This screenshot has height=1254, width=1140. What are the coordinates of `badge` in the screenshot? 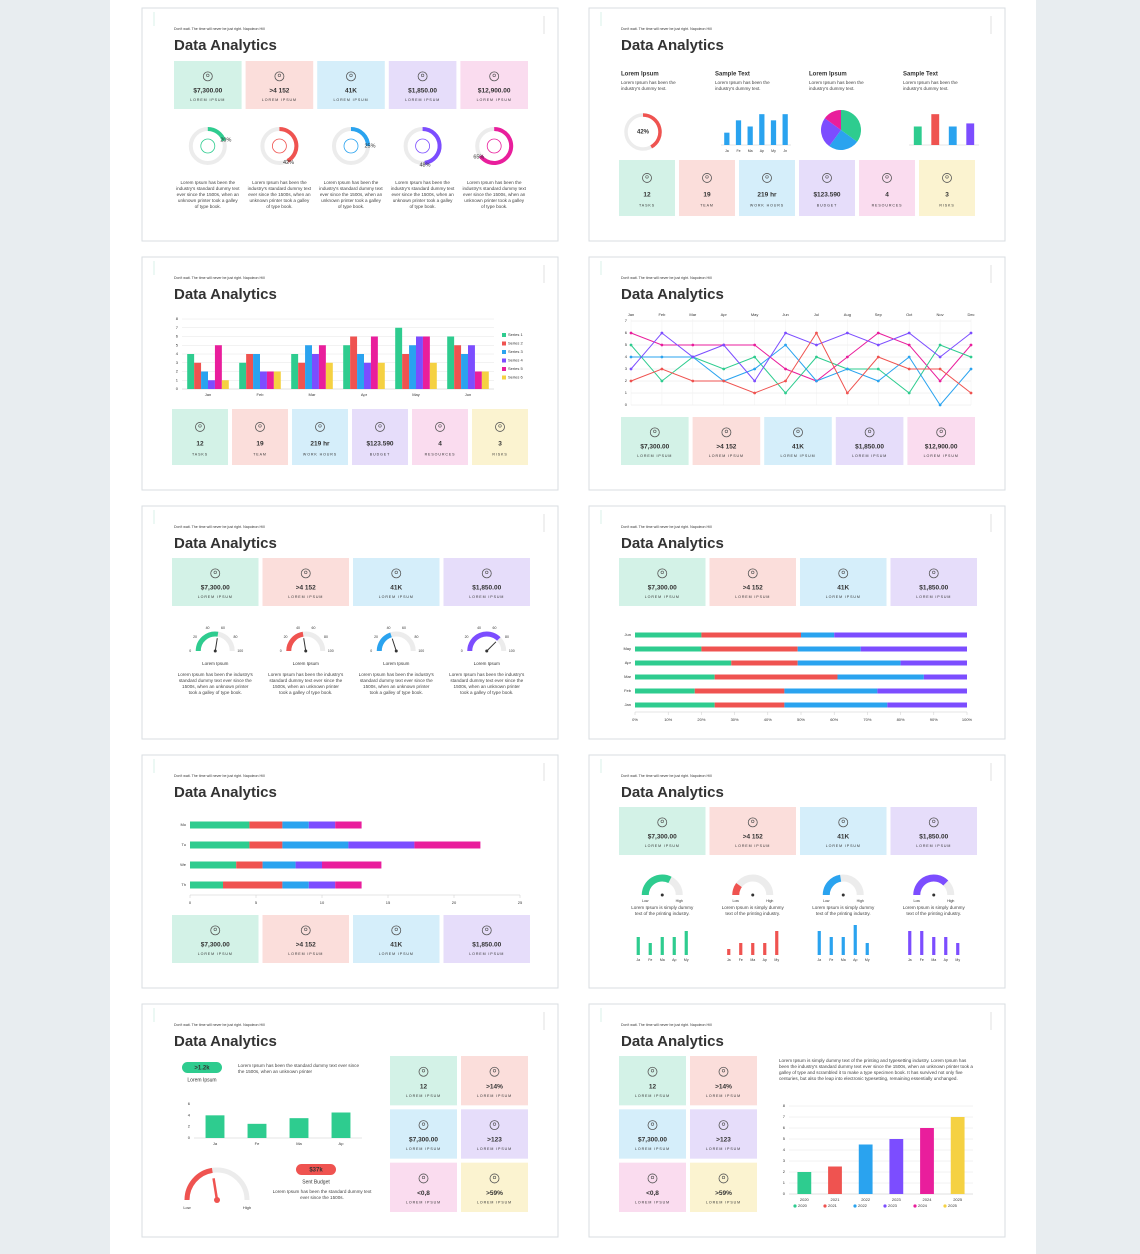 It's located at (202, 1067).